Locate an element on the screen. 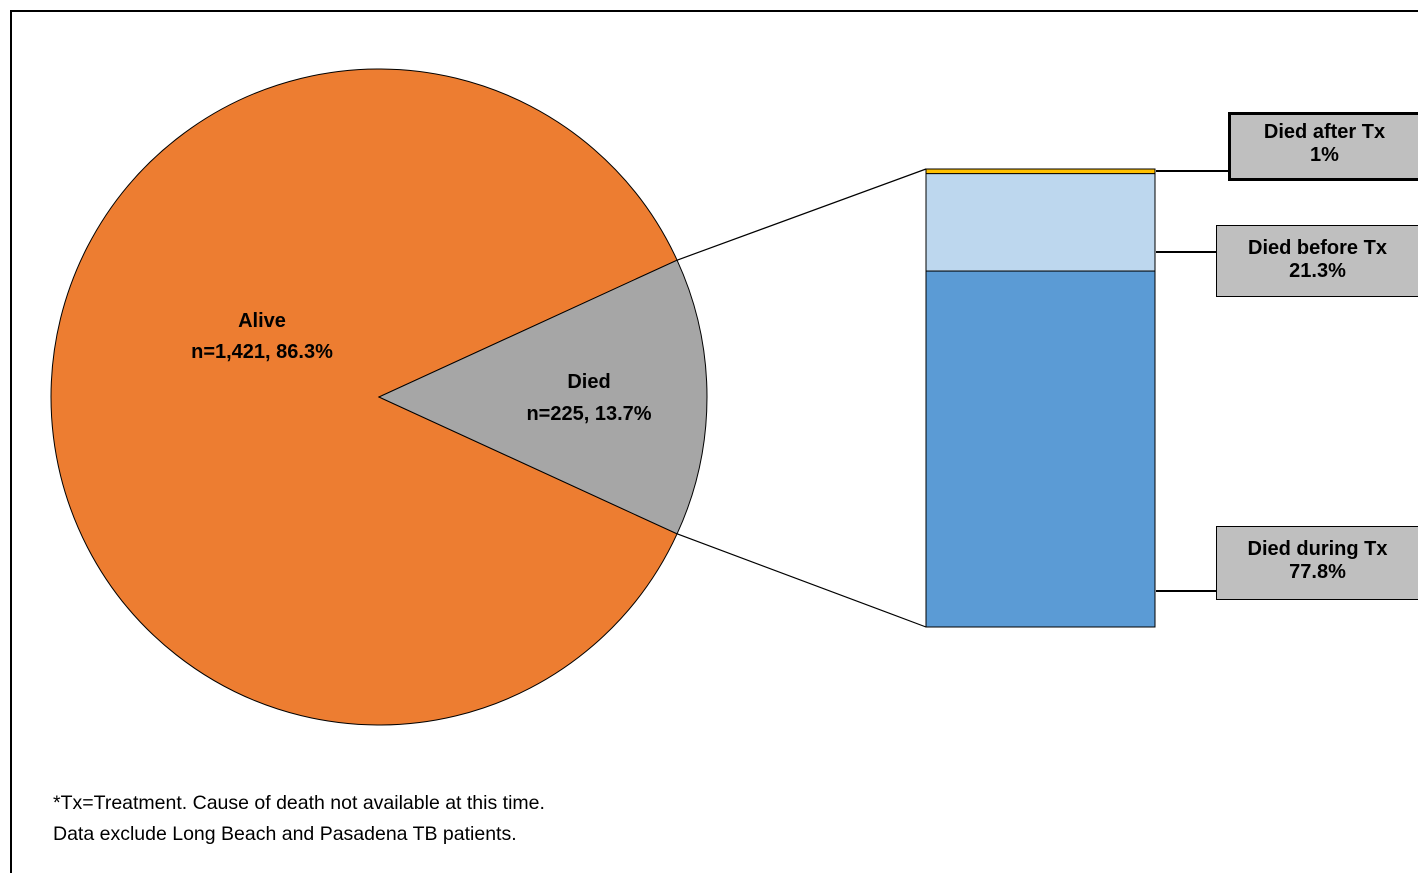 Image resolution: width=1418 pixels, height=873 pixels. bar-segment-died-during-tx is located at coordinates (1040, 449).